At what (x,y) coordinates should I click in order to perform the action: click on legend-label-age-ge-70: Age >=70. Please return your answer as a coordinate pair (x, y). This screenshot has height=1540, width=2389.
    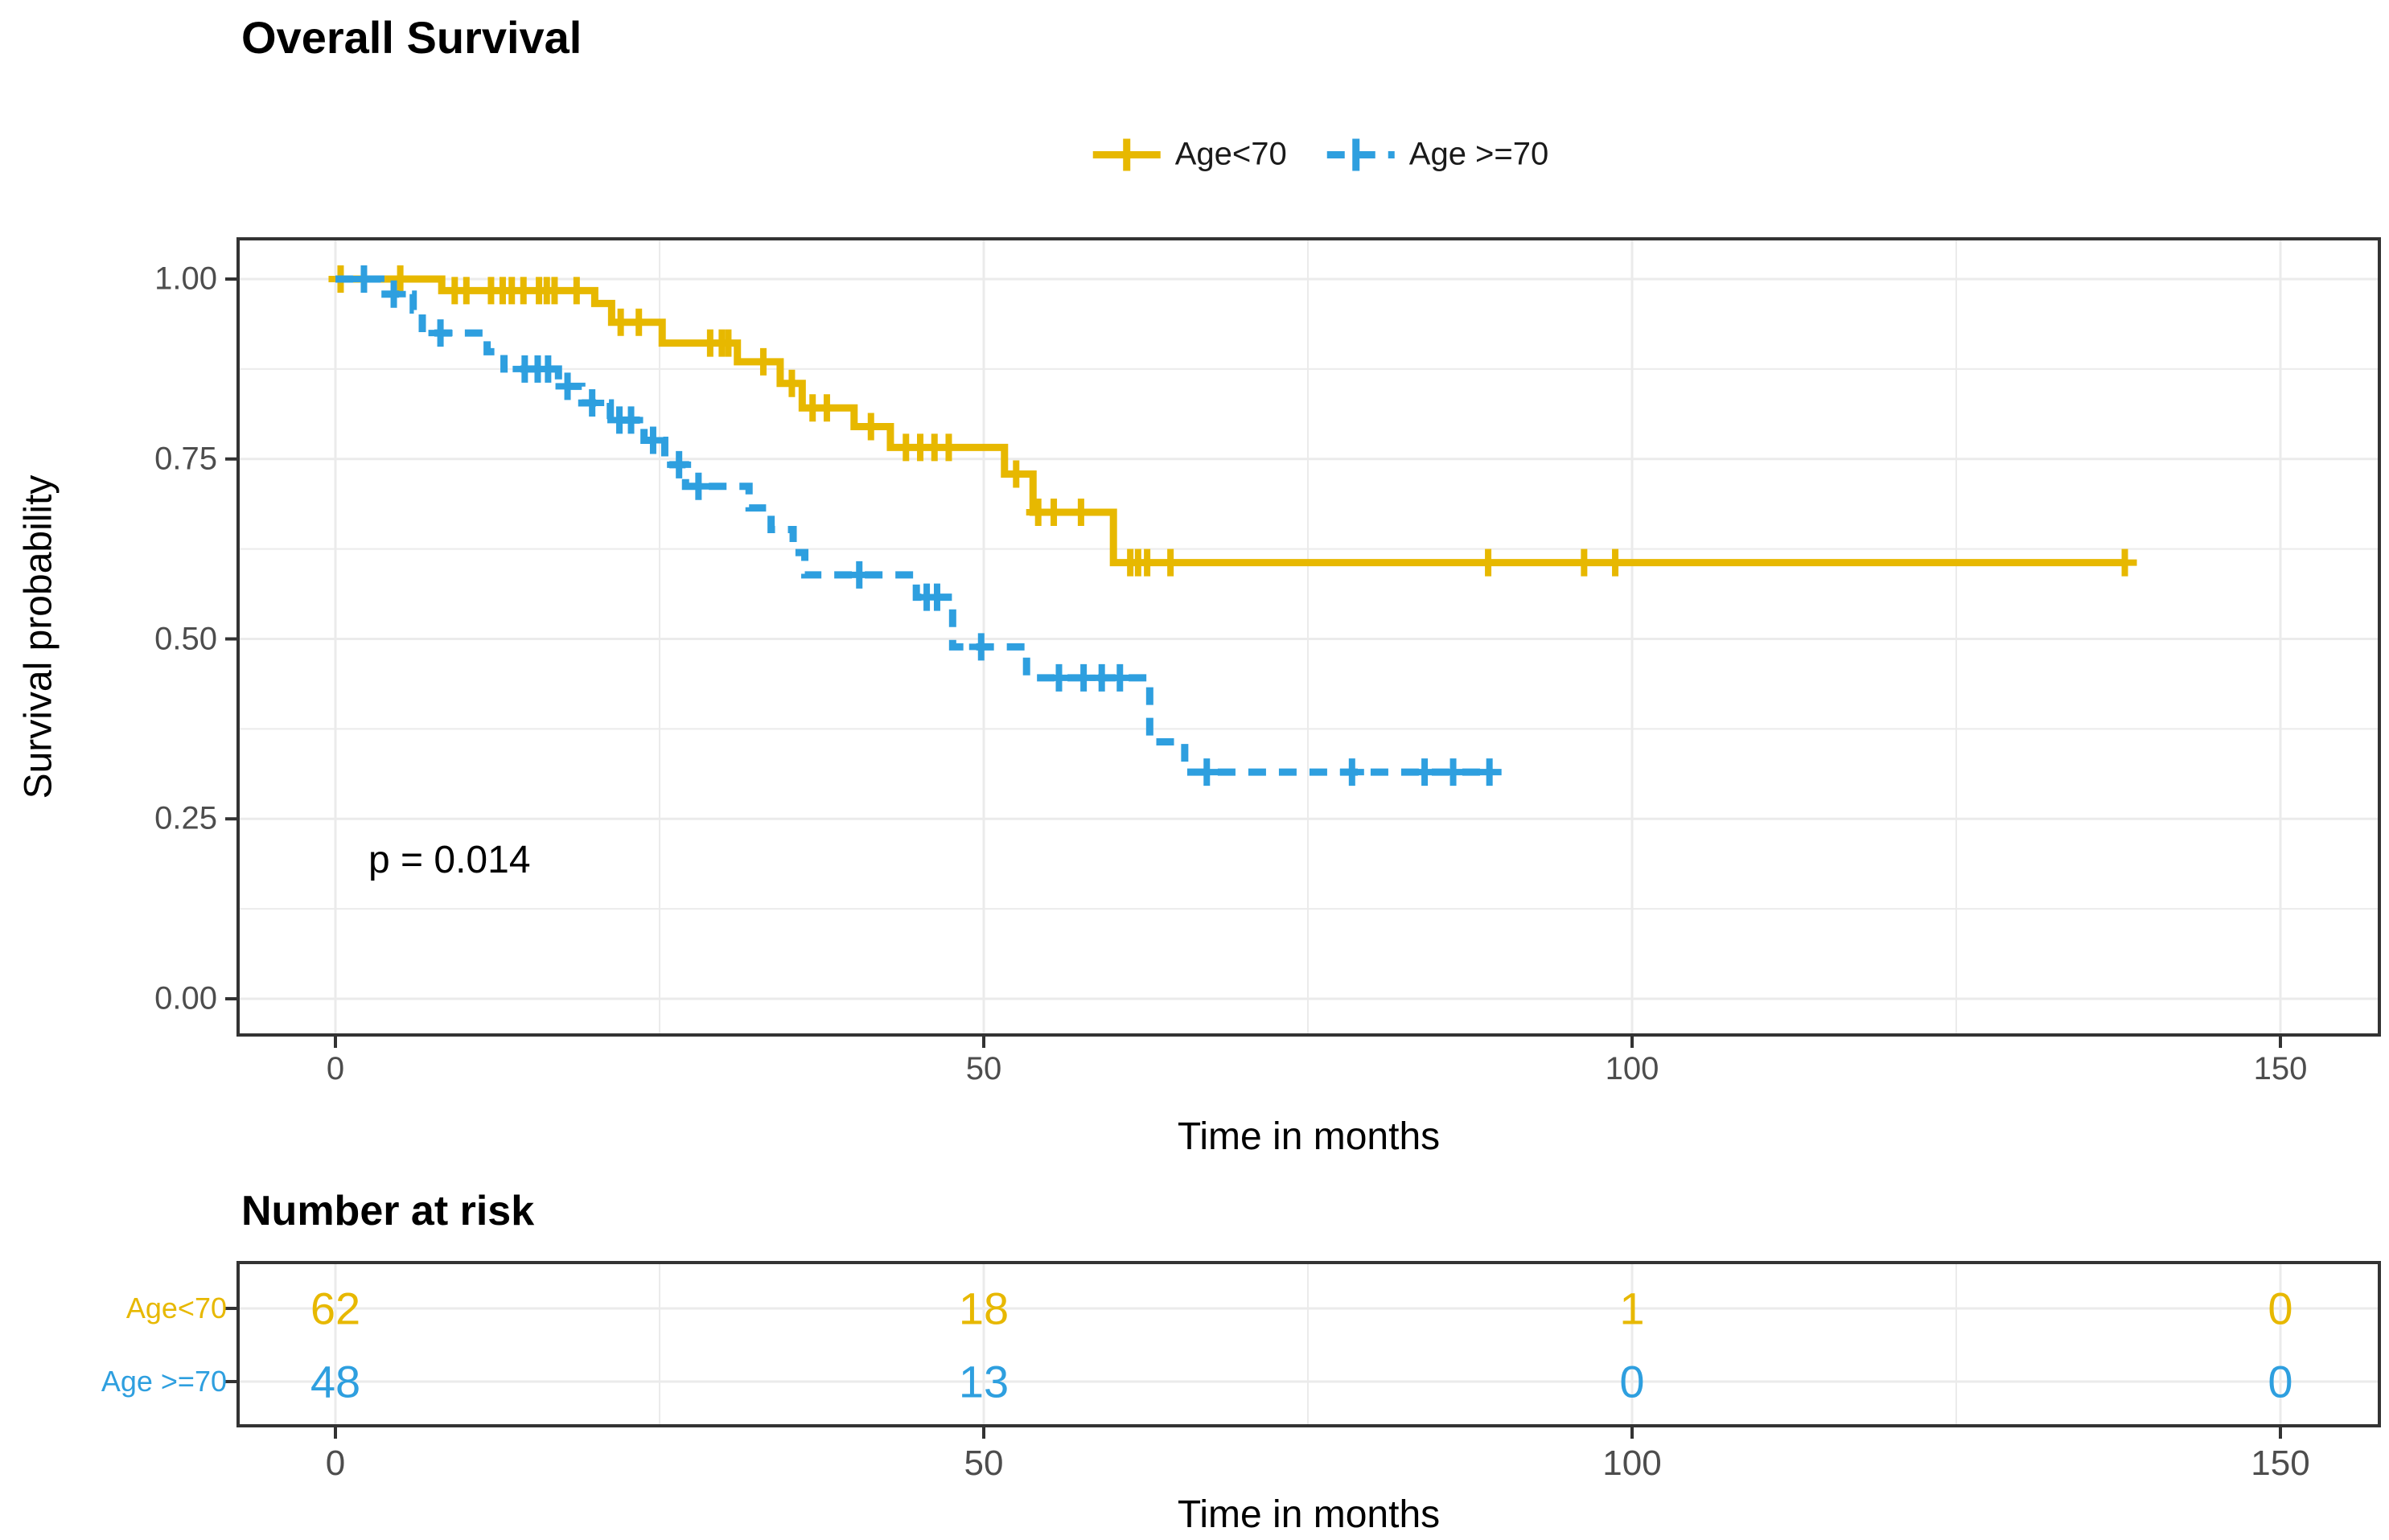
    Looking at the image, I should click on (1478, 154).